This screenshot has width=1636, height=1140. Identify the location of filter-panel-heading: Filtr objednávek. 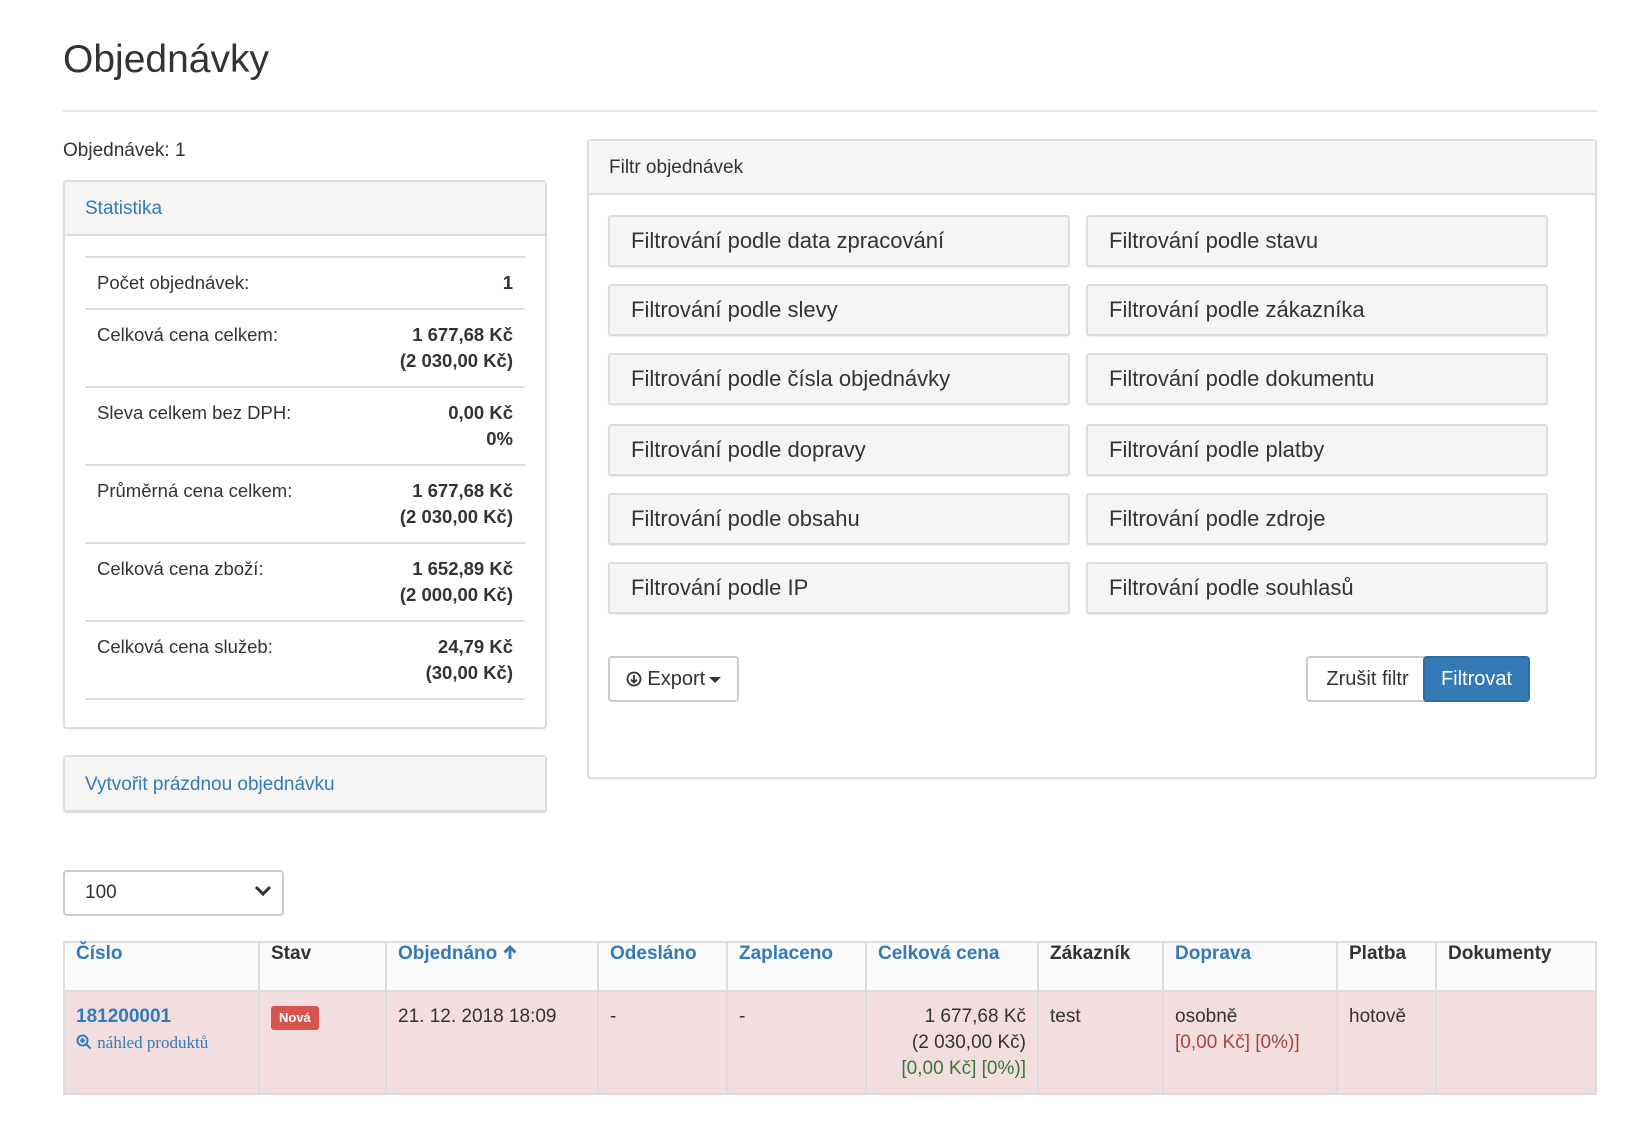
(1092, 168).